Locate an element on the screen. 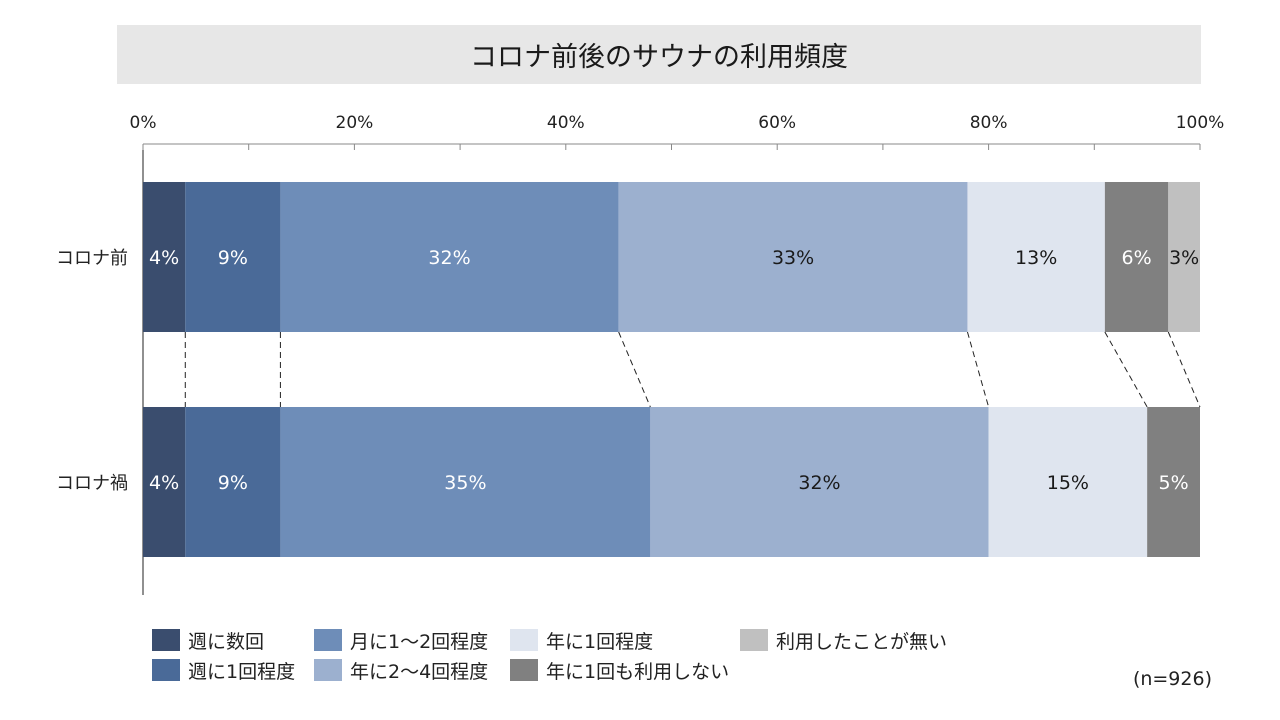 The height and width of the screenshot is (720, 1280). x-tick-label: 40% is located at coordinates (566, 123).